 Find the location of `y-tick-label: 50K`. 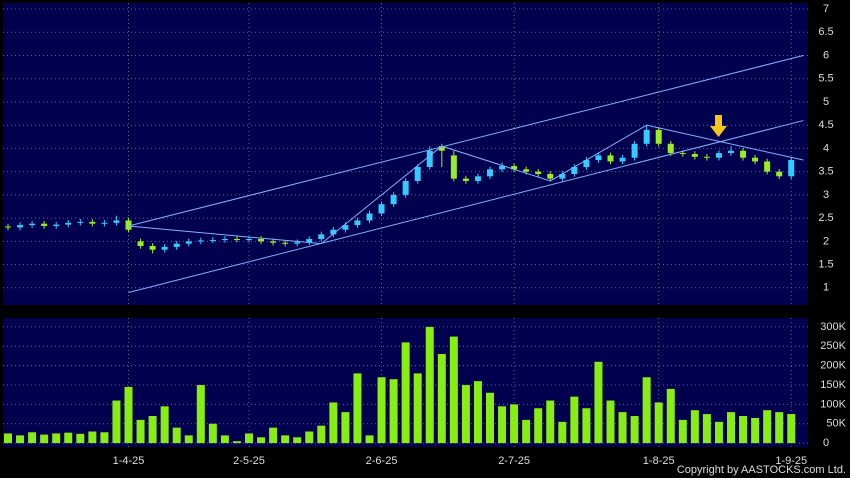

y-tick-label: 50K is located at coordinates (836, 424).